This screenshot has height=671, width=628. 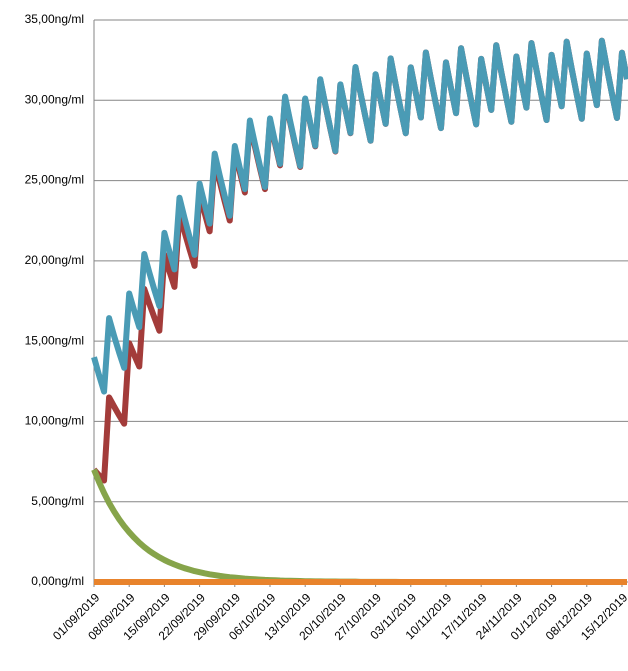 I want to click on series-line, so click(x=359, y=526).